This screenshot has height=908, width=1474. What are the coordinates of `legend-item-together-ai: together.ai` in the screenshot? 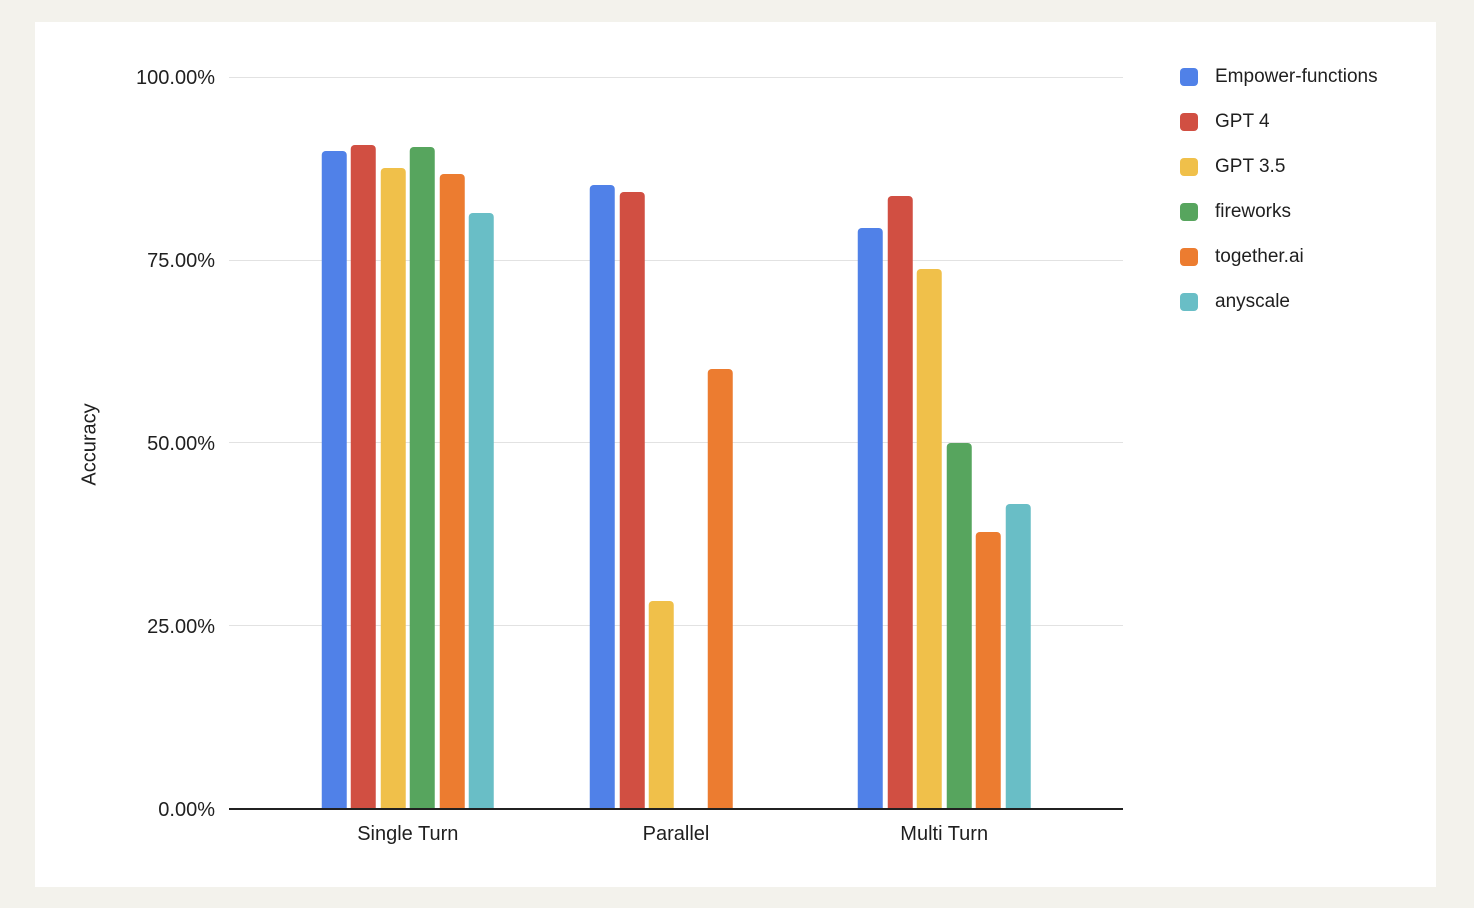 It's located at (1279, 257).